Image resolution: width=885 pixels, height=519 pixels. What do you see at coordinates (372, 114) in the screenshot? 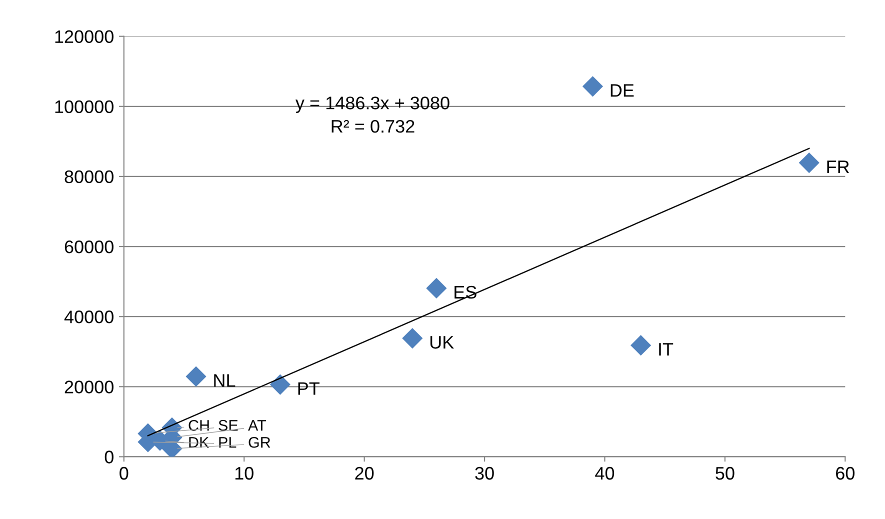
I see `annotation: y = 1486.3x + 3080 R² = 0.732` at bounding box center [372, 114].